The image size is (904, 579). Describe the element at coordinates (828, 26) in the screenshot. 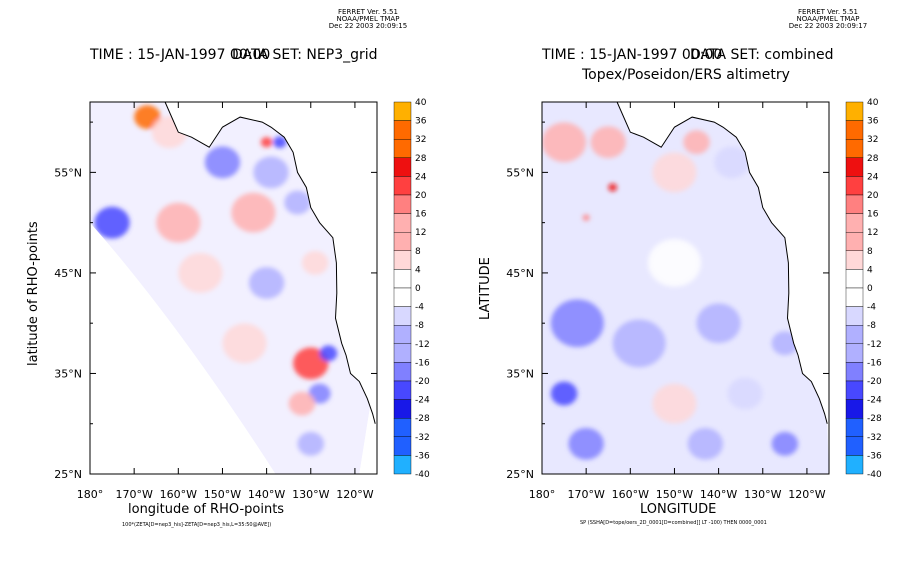

I see `header-line: Dec 22 2003 20:09:17` at that location.